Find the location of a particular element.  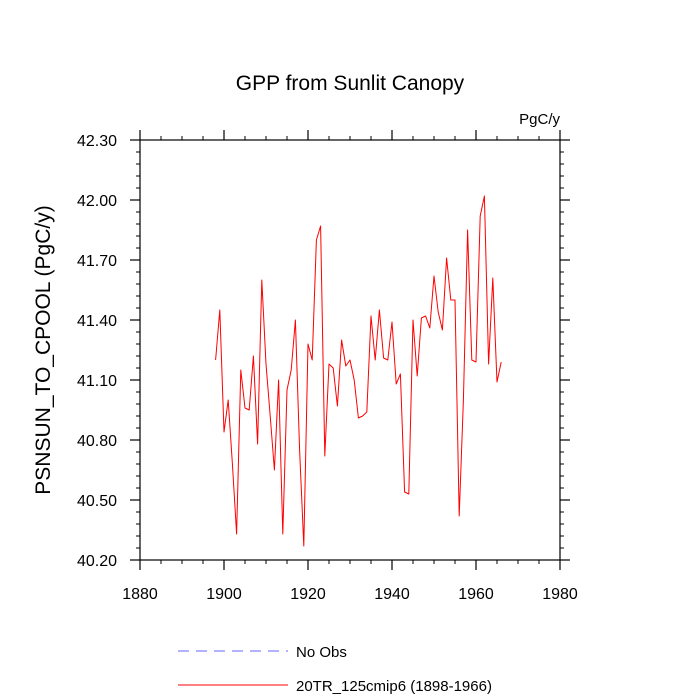

y-tick-label: 40.50 is located at coordinates (97, 501).